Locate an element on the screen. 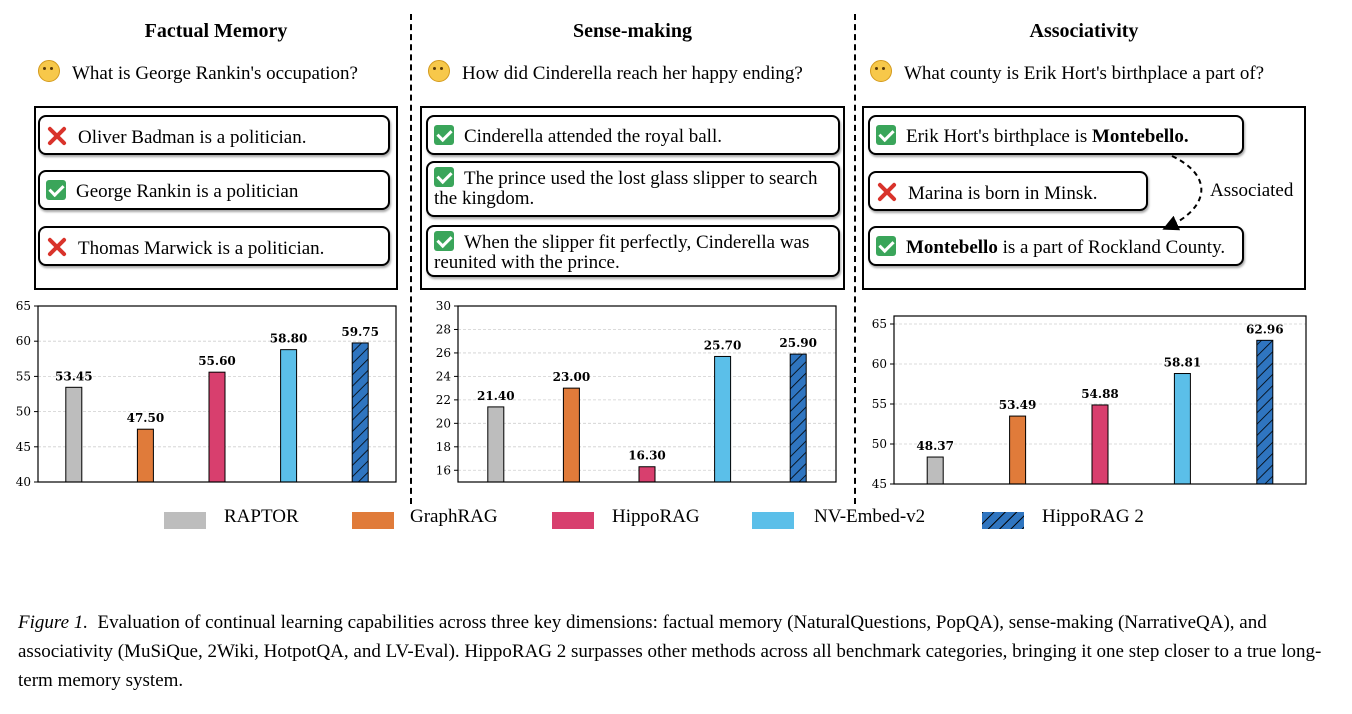 The height and width of the screenshot is (714, 1352). bar-value-label: 25.90 is located at coordinates (798, 343).